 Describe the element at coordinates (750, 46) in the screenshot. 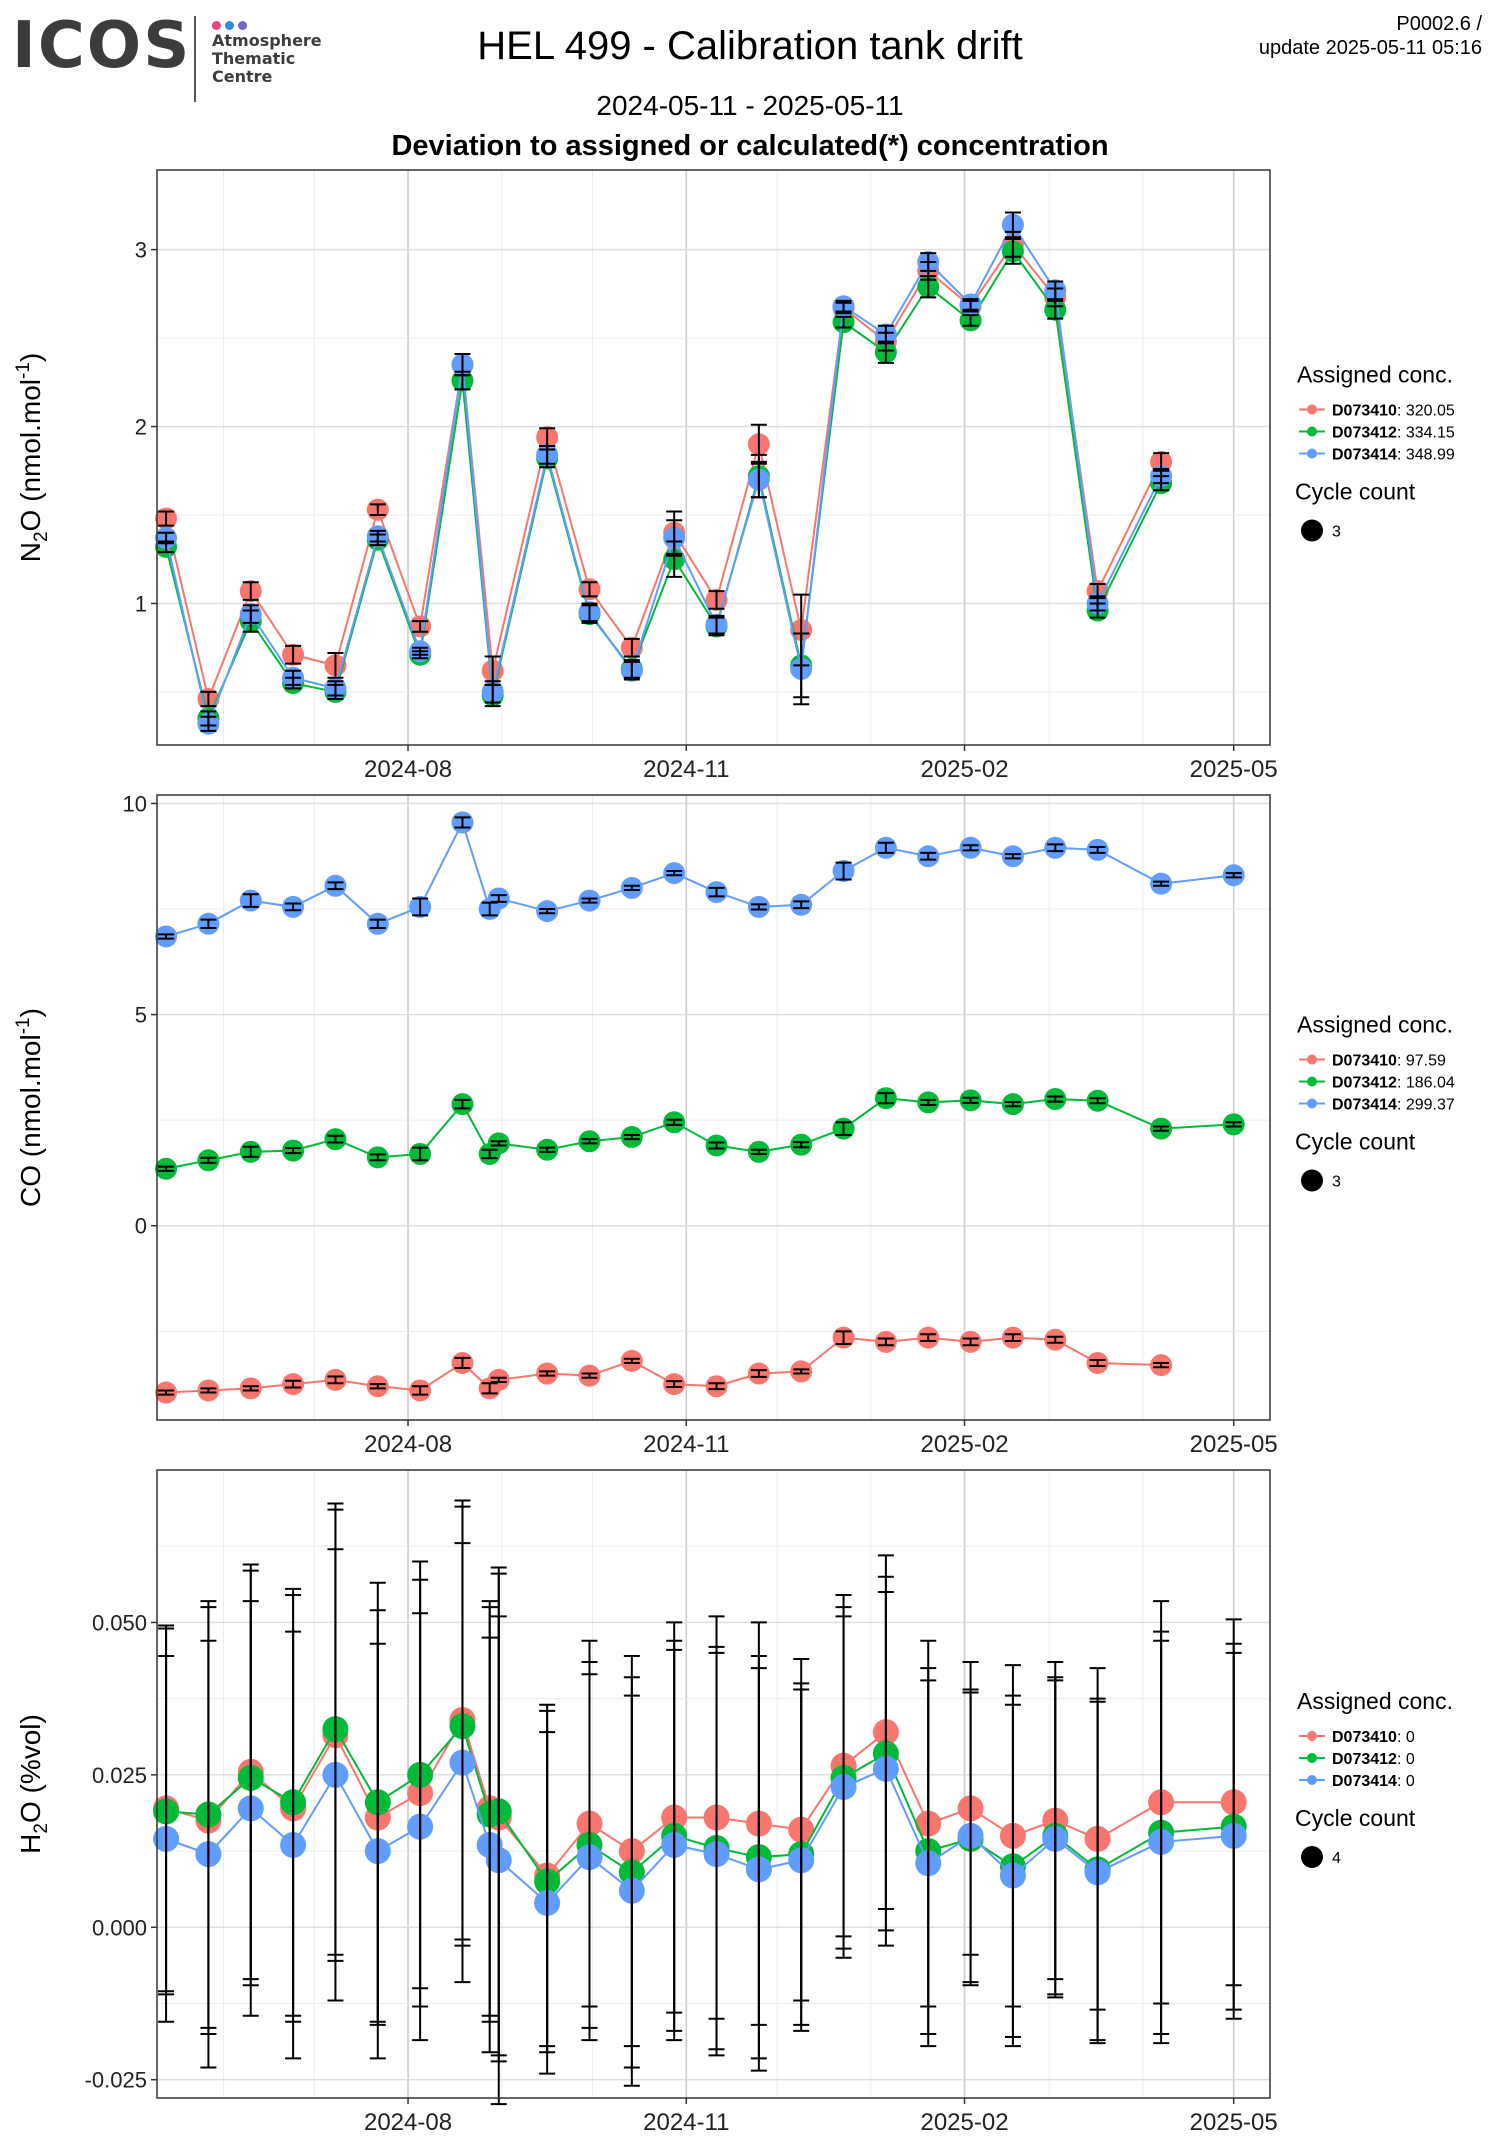

I see `page-title: HEL 499 - Calibration tank drift` at that location.